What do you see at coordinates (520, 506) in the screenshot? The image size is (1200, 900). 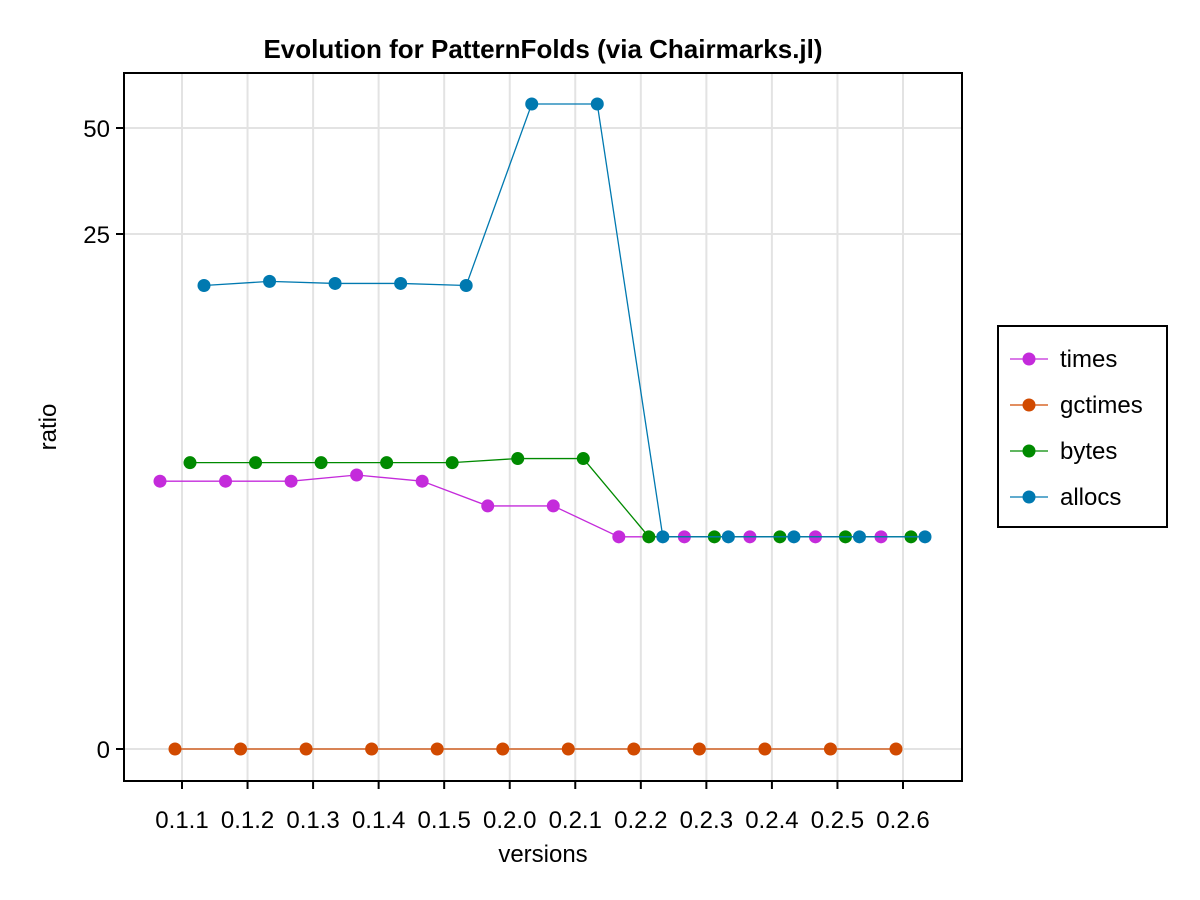 I see `series-times` at bounding box center [520, 506].